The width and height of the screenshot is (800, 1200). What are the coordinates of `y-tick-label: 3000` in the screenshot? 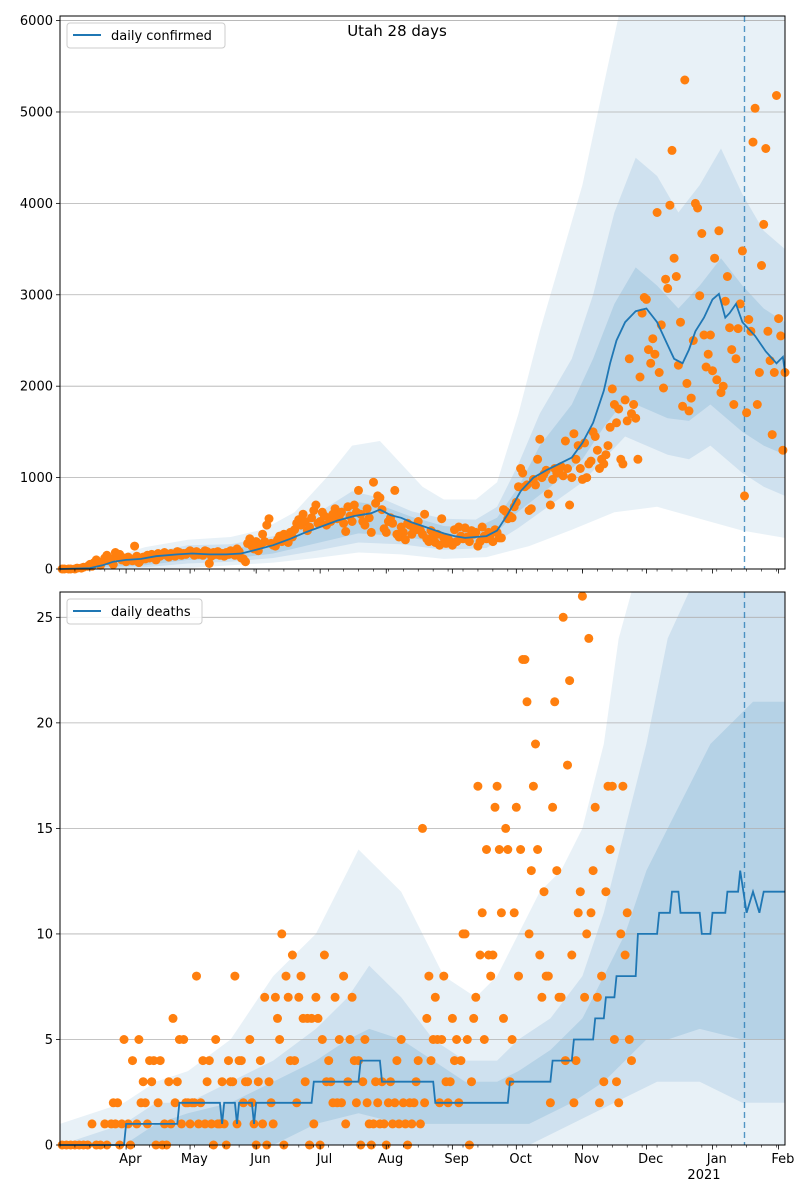 It's located at (36, 295).